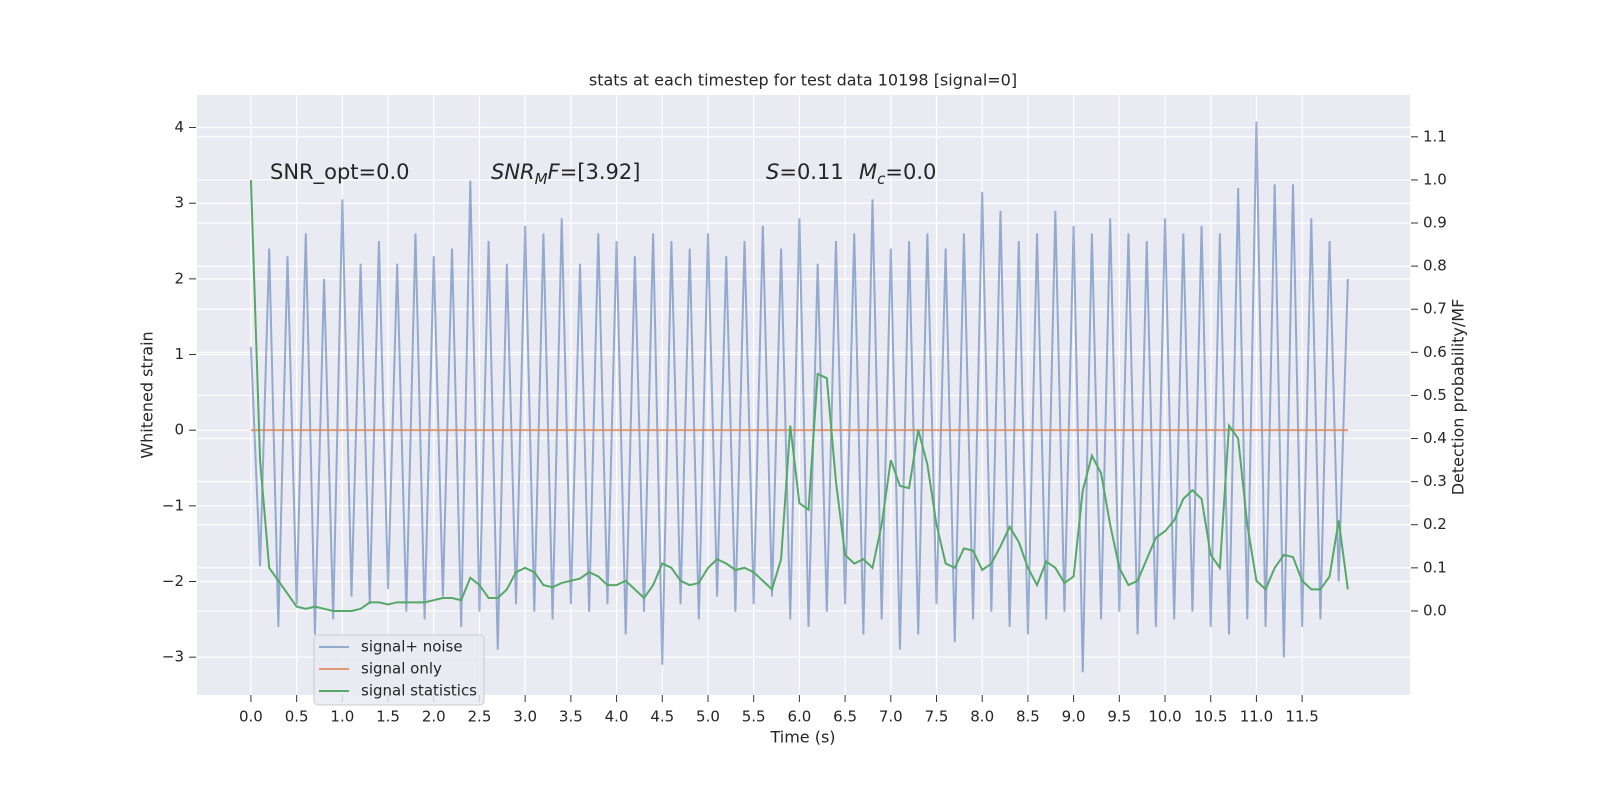 Image resolution: width=1600 pixels, height=800 pixels. Describe the element at coordinates (937, 717) in the screenshot. I see `x-tick-label: 7.5` at that location.